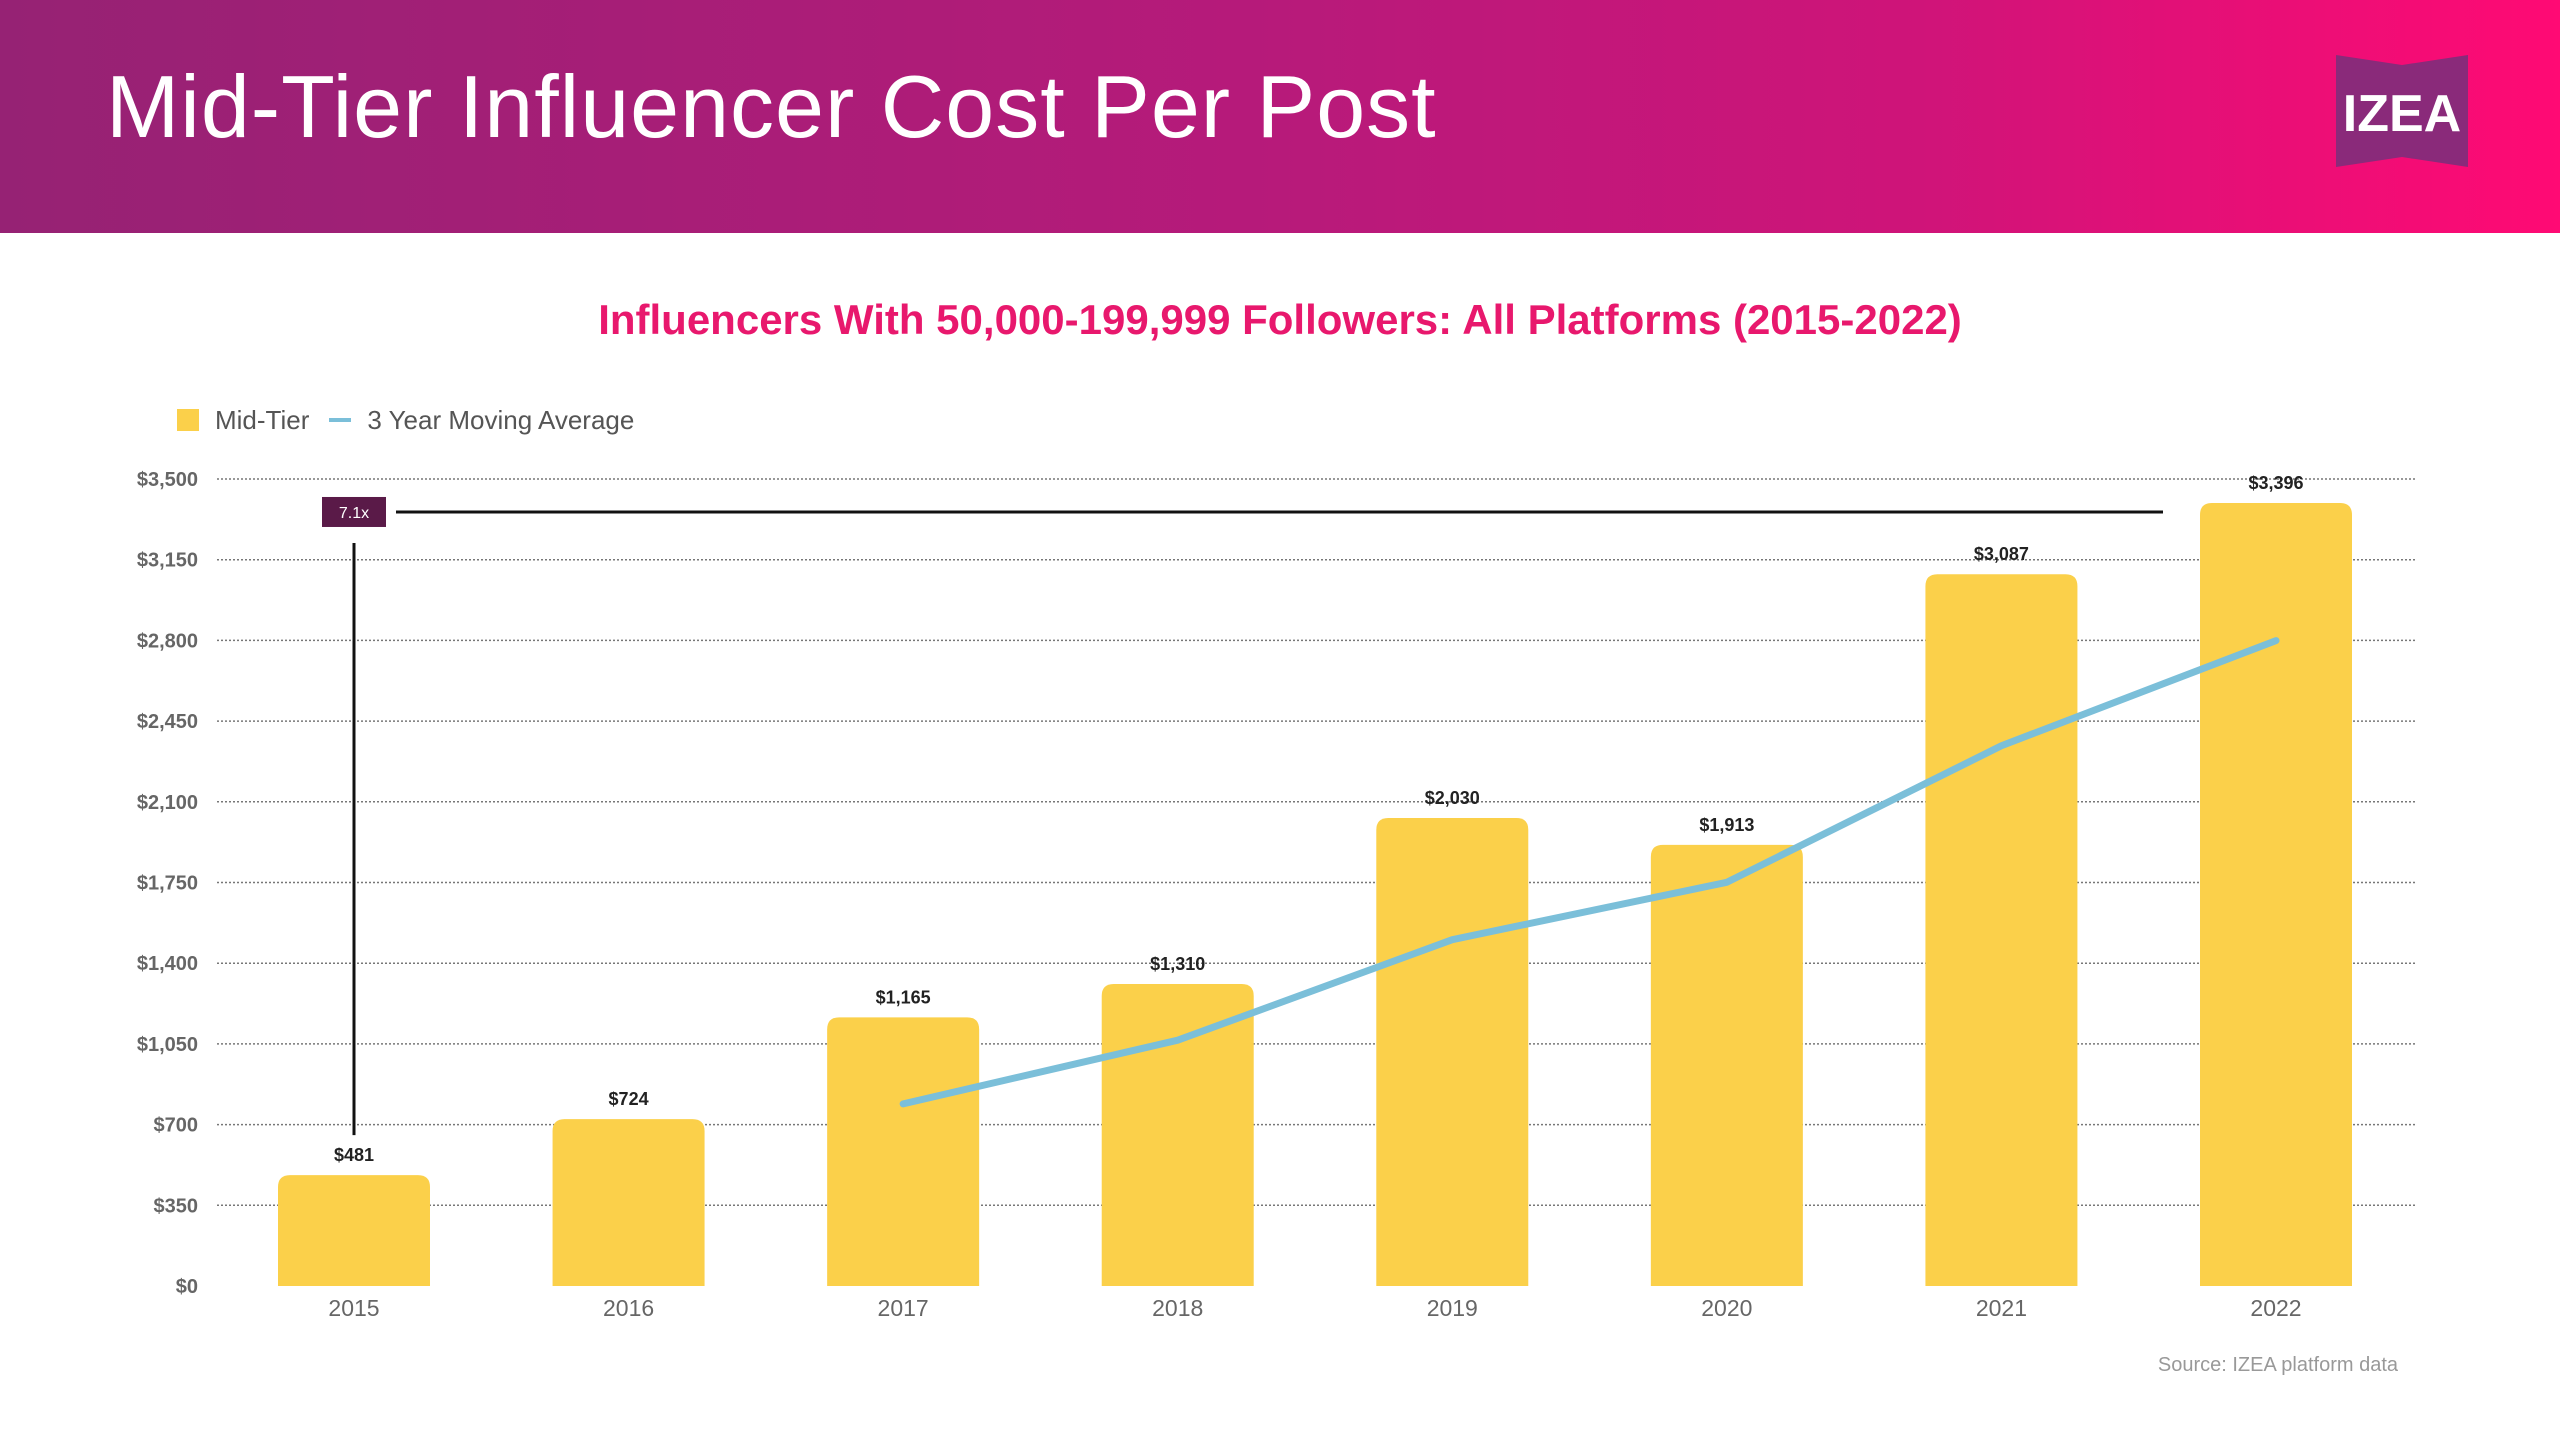 This screenshot has width=2560, height=1440. I want to click on x-tick-label: 2015, so click(353, 1308).